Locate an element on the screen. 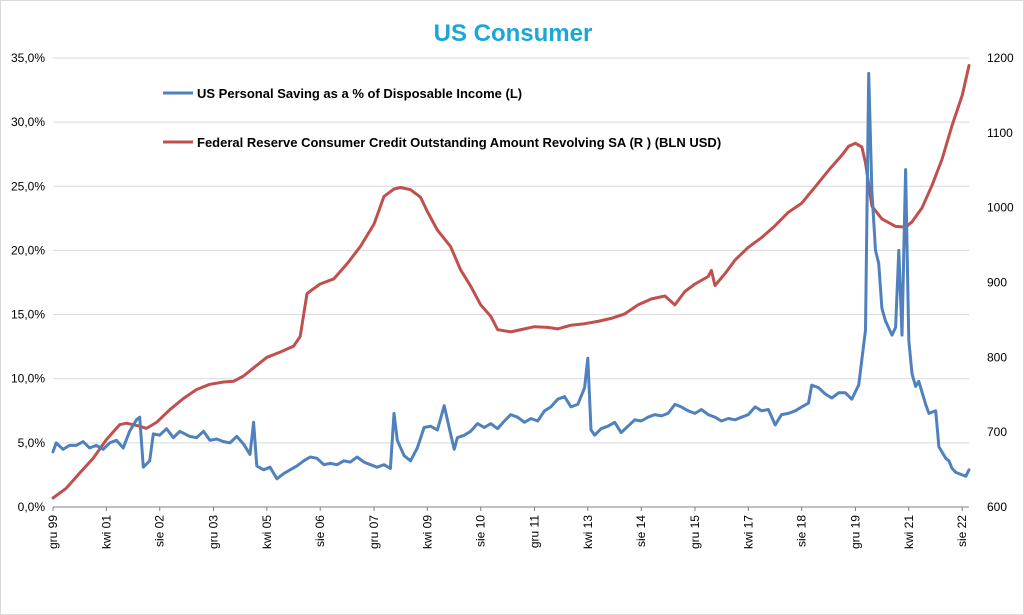  right-tick-label: 800 is located at coordinates (997, 357).